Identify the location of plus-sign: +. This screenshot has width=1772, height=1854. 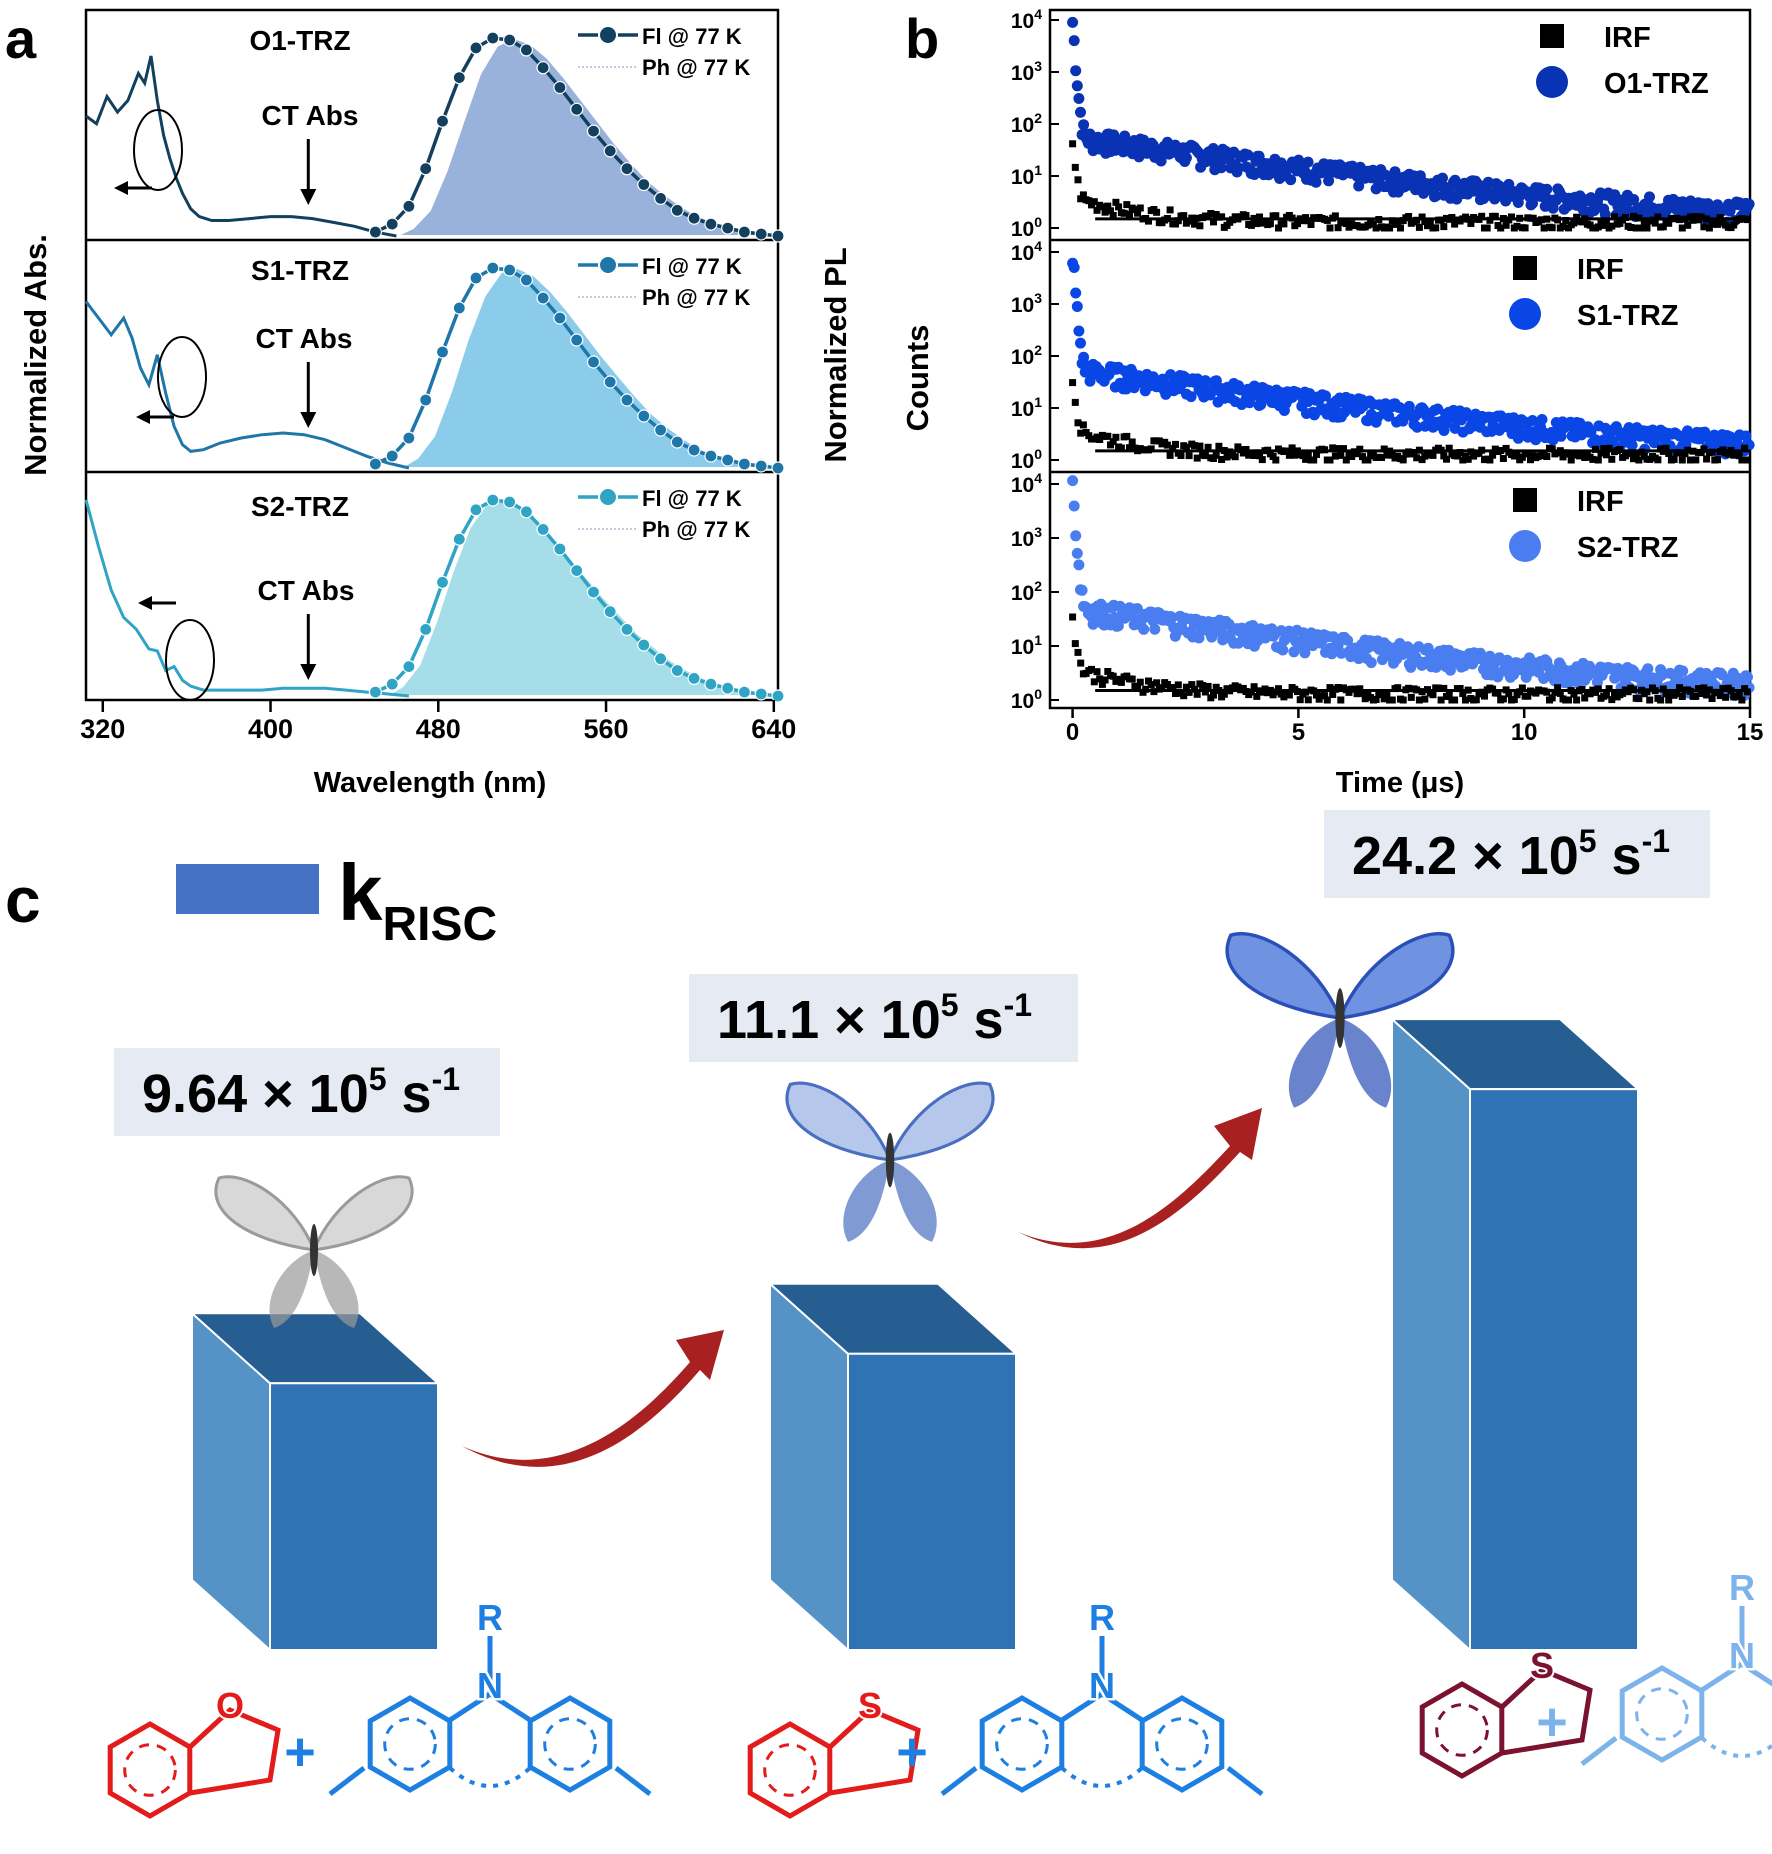
(912, 1752).